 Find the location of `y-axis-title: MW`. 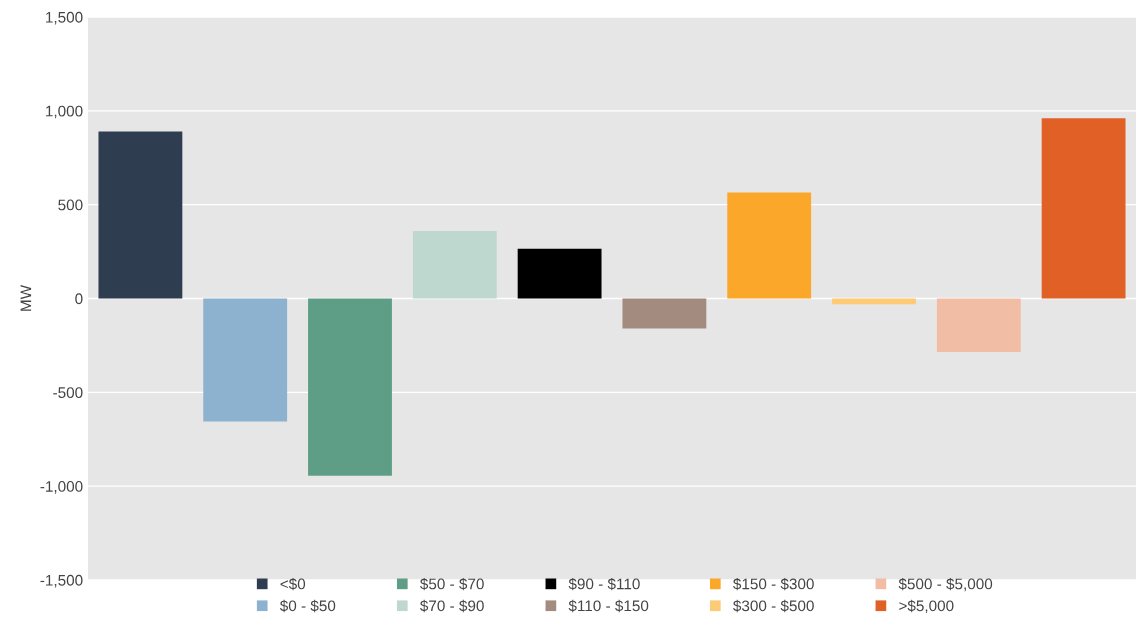

y-axis-title: MW is located at coordinates (26, 297).